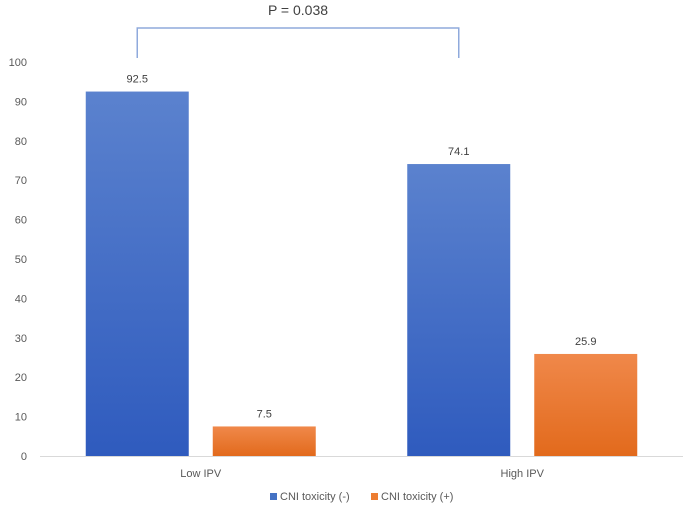  Describe the element at coordinates (21, 142) in the screenshot. I see `y-tick-label: 80` at that location.